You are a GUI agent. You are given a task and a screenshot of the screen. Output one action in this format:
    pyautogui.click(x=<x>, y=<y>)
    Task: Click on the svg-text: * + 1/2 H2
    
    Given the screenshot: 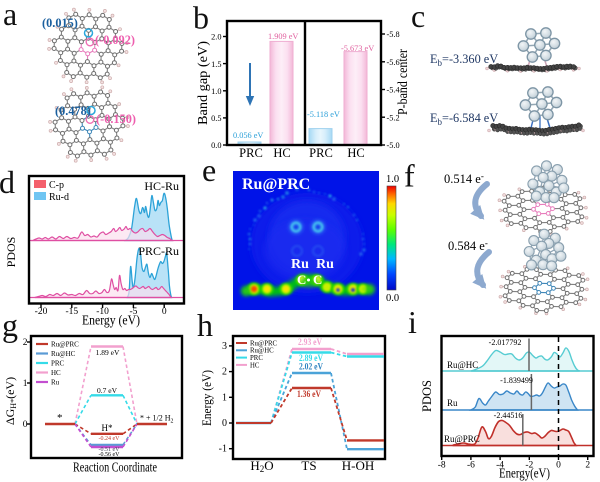 What is the action you would take?
    pyautogui.click(x=157, y=419)
    